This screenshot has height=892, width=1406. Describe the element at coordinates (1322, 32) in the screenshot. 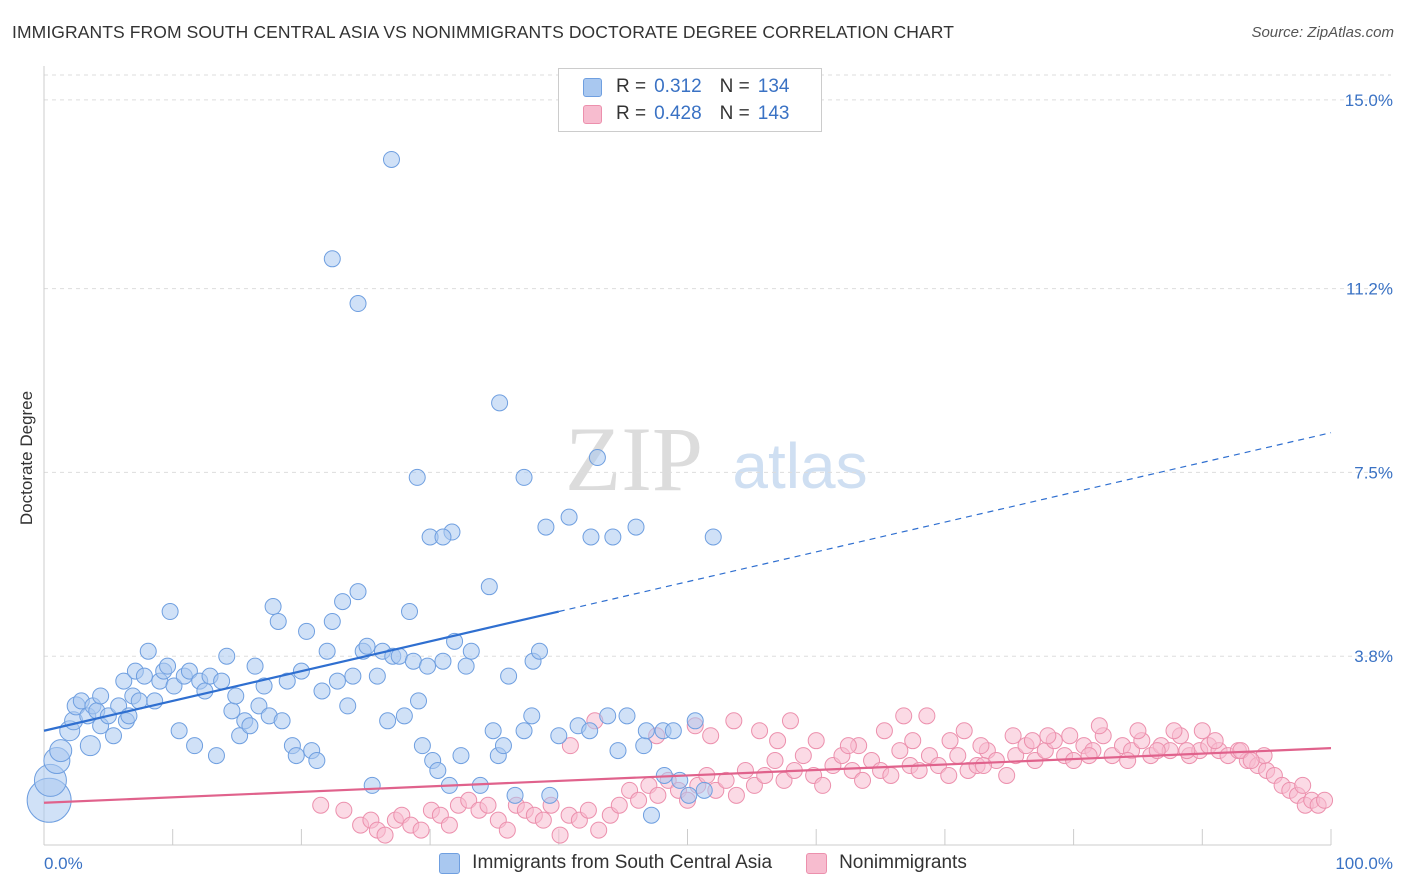

I see `source-label: Source: ZipAtlas.com` at that location.